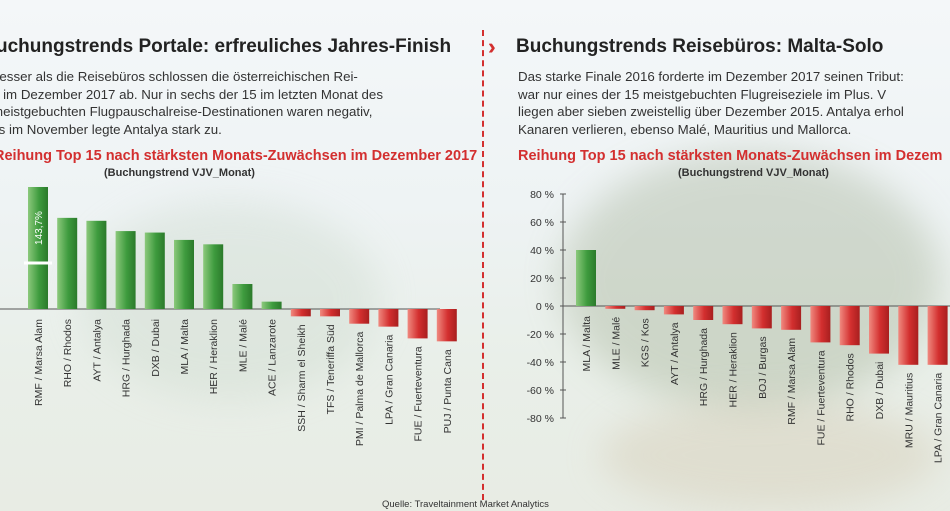 The height and width of the screenshot is (511, 950). Describe the element at coordinates (700, 46) in the screenshot. I see `right-title: Buchungstrends Reisebüros: Malta-Solo` at that location.